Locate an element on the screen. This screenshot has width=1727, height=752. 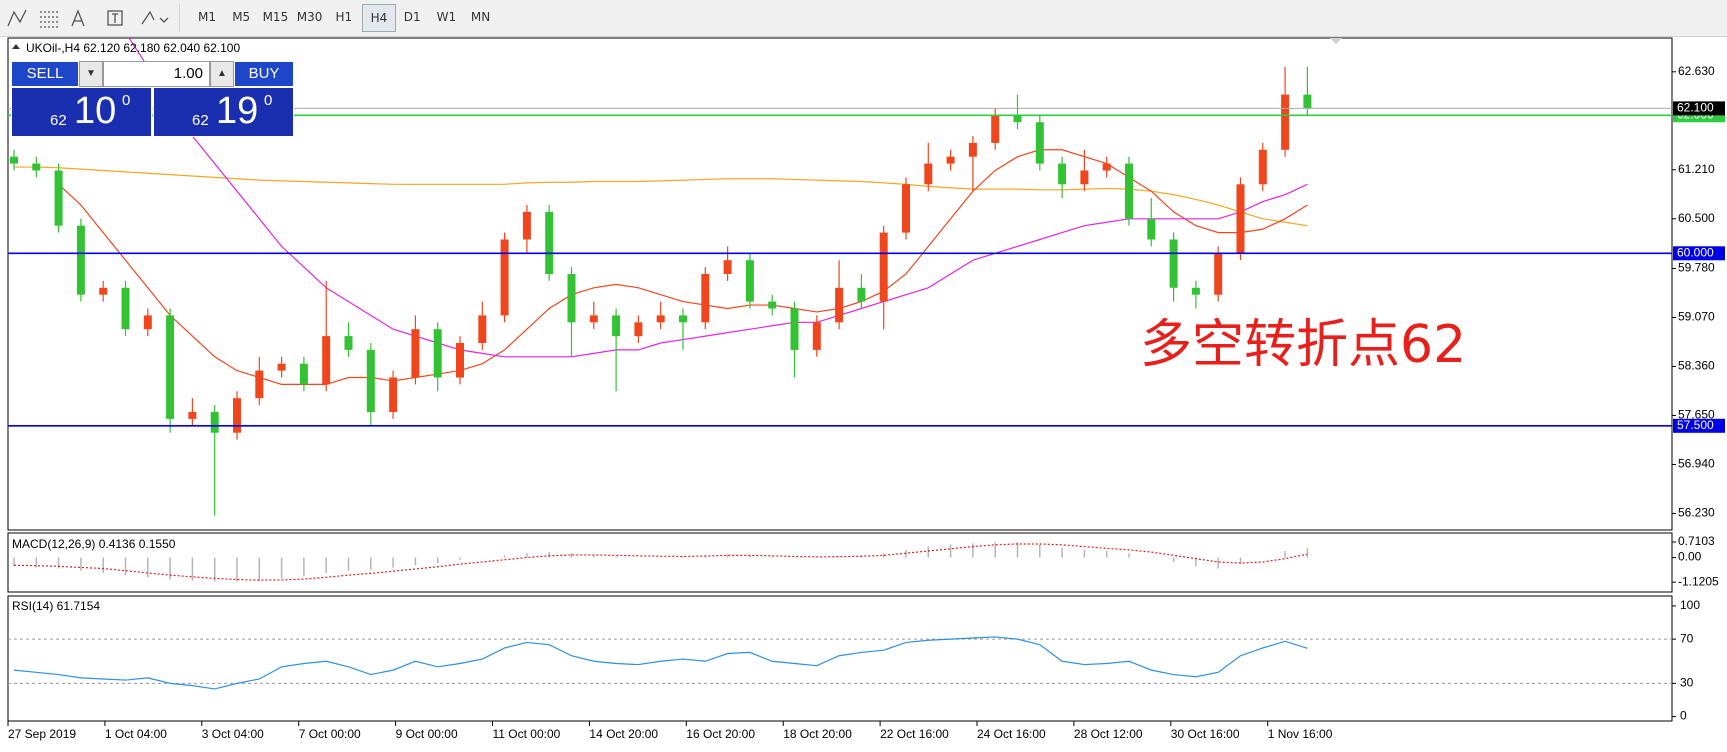
y-tick-label: 62.630 is located at coordinates (1696, 71).